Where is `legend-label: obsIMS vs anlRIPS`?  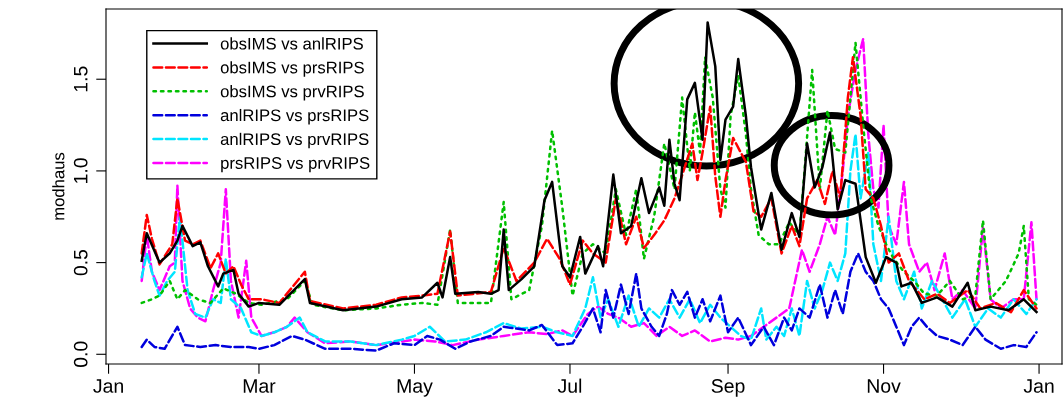
legend-label: obsIMS vs anlRIPS is located at coordinates (291, 43).